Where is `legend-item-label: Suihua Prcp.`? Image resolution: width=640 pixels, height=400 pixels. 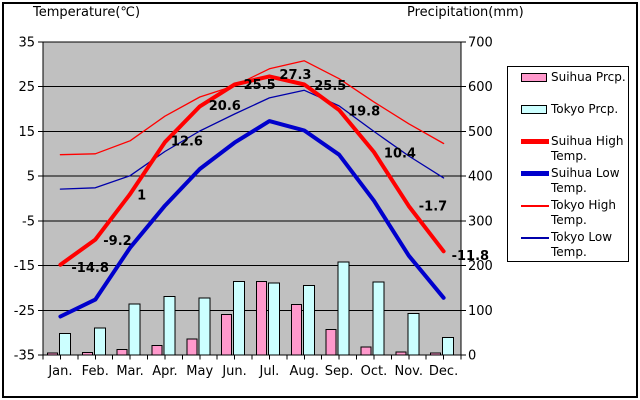 legend-item-label: Suihua Prcp. is located at coordinates (588, 77).